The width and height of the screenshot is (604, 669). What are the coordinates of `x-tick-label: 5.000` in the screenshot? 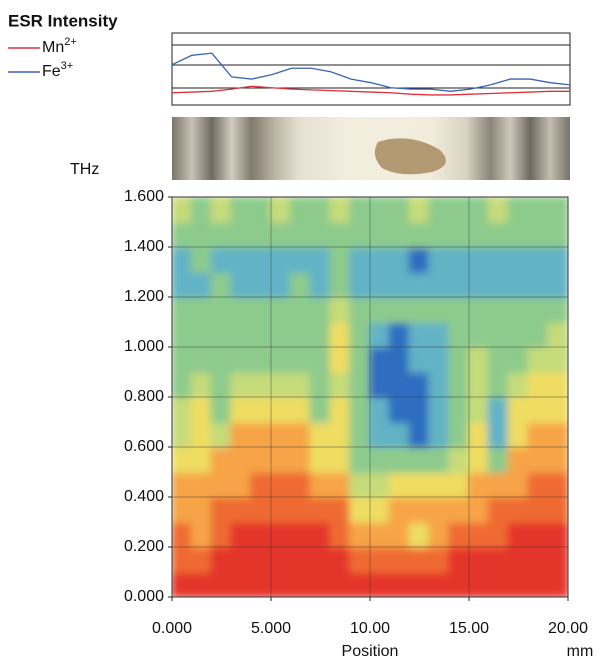 It's located at (271, 628).